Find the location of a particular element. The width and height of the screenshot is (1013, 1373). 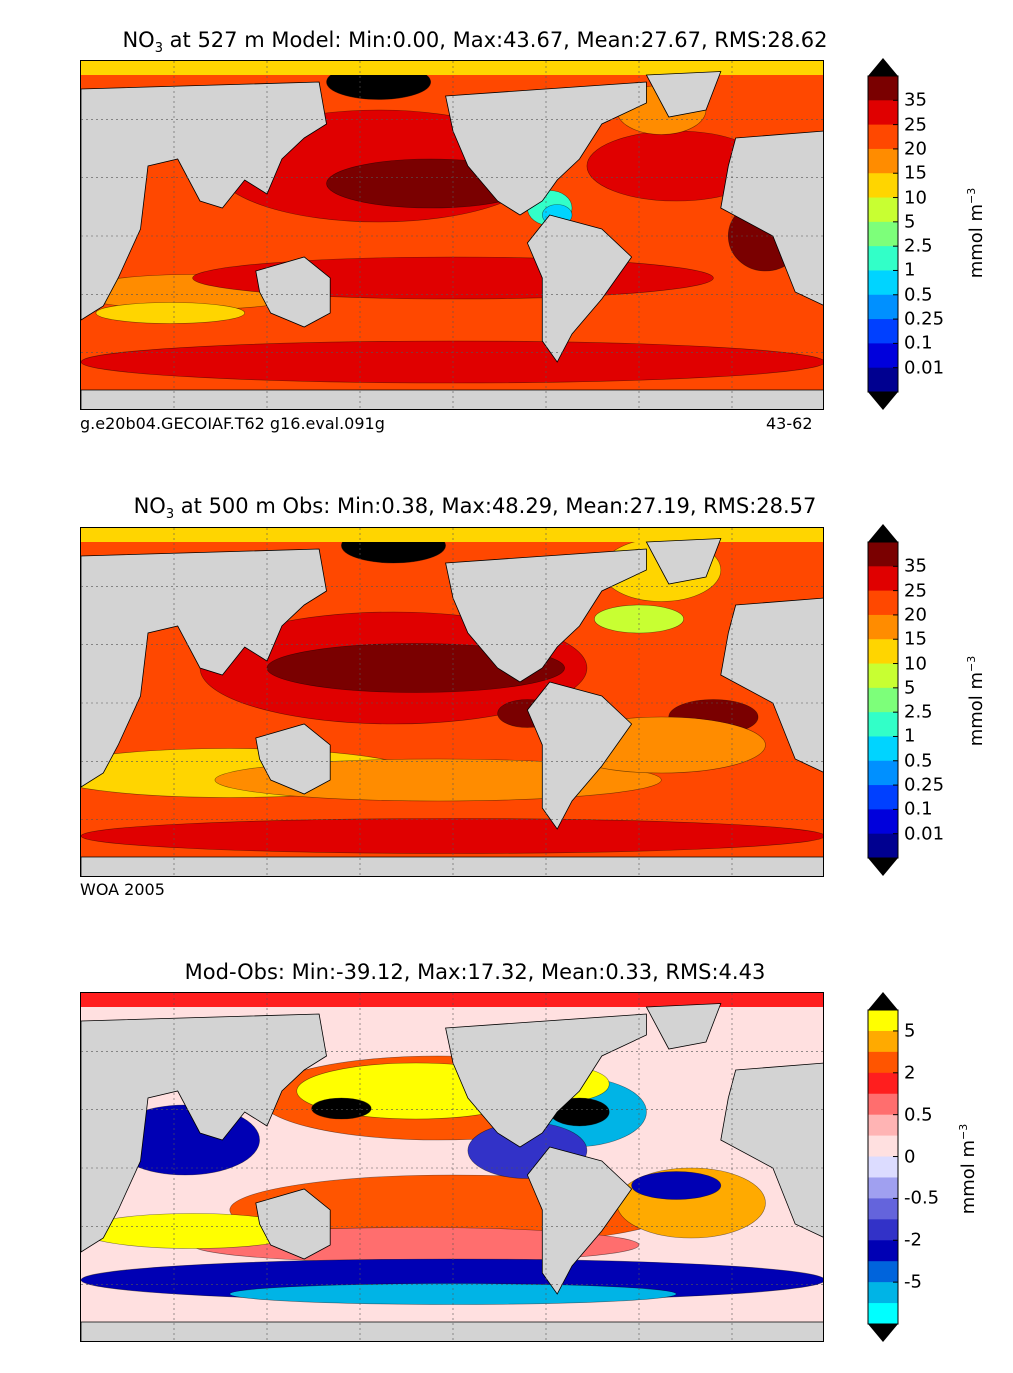

colorbar-tick-label: 0.1 is located at coordinates (918, 809).